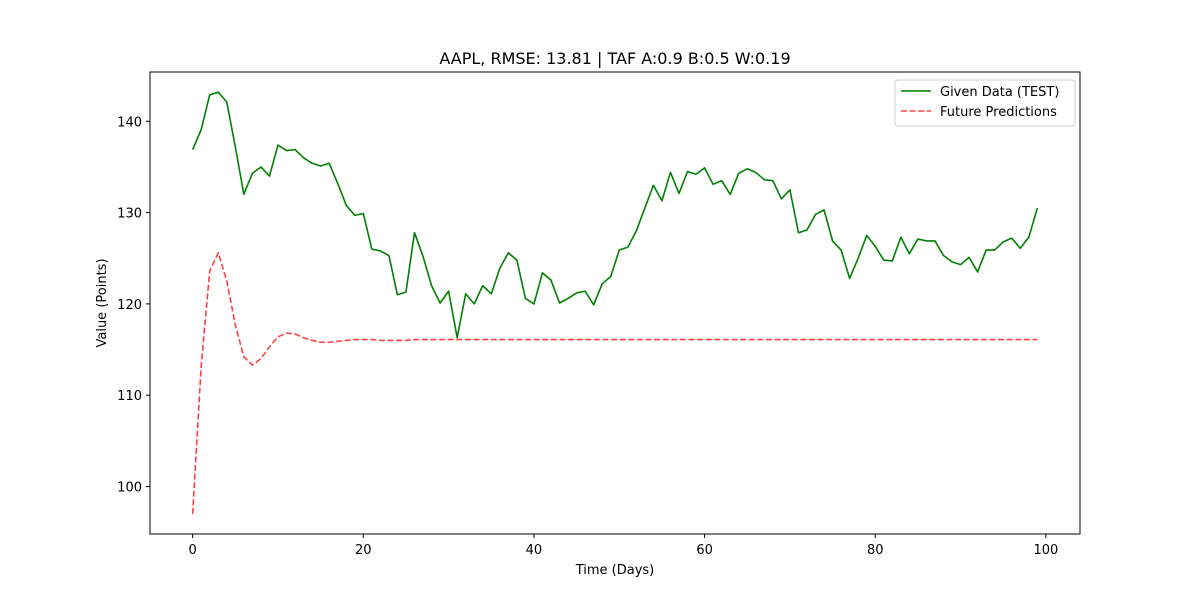 The width and height of the screenshot is (1200, 600). I want to click on x-tick-label: 80, so click(875, 550).